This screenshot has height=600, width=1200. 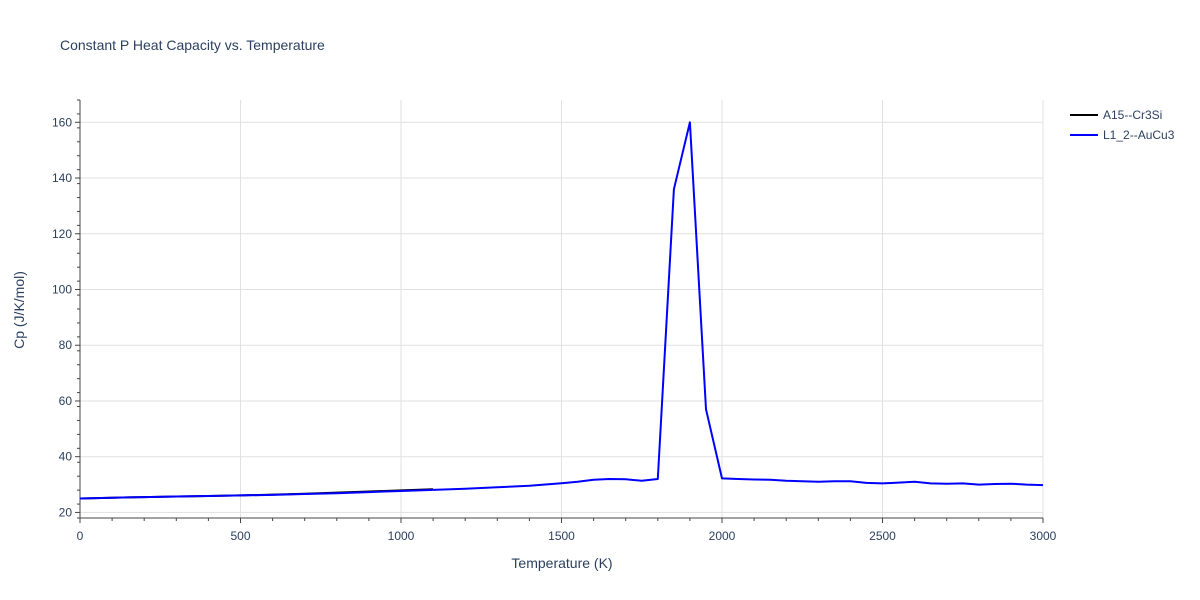 I want to click on x-tick-label: 1000, so click(x=401, y=536).